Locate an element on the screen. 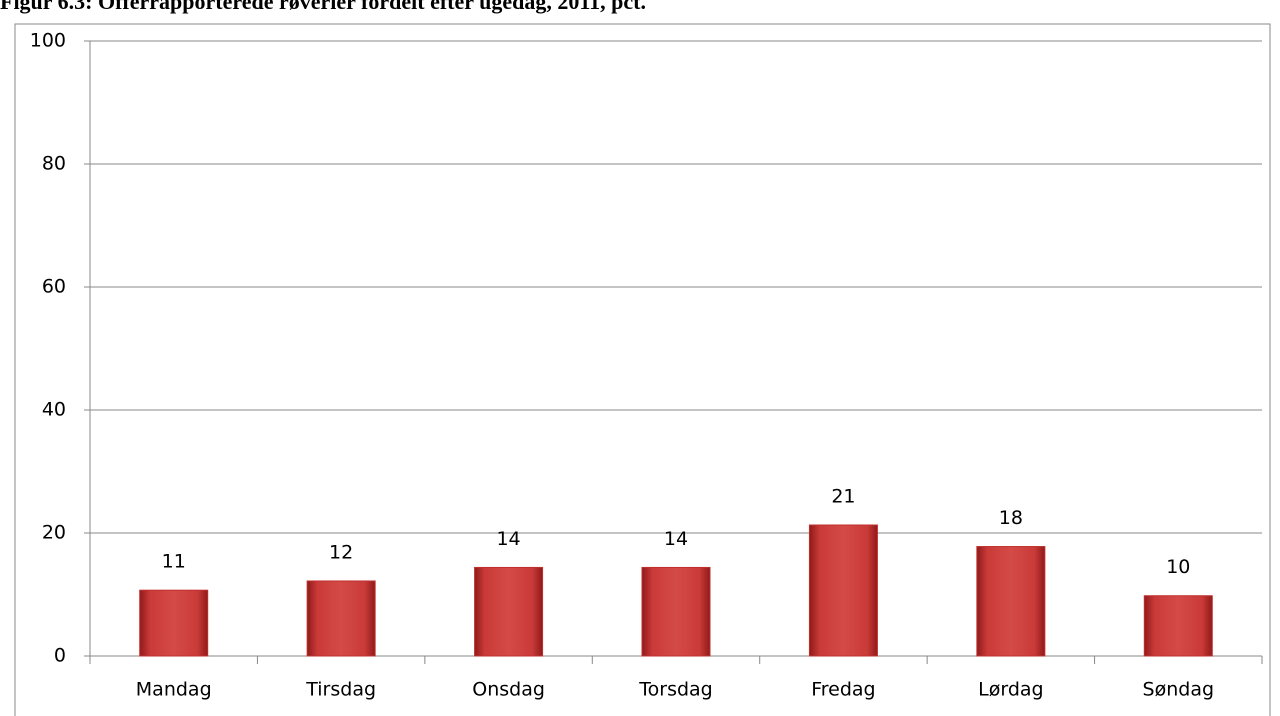  y-tick-label: 40 is located at coordinates (54, 410).